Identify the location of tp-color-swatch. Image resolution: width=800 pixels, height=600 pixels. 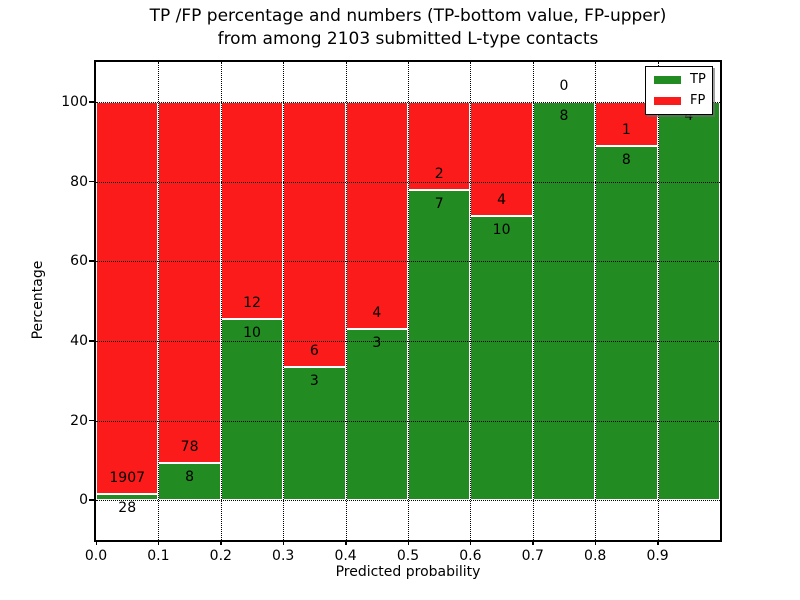
(667, 80).